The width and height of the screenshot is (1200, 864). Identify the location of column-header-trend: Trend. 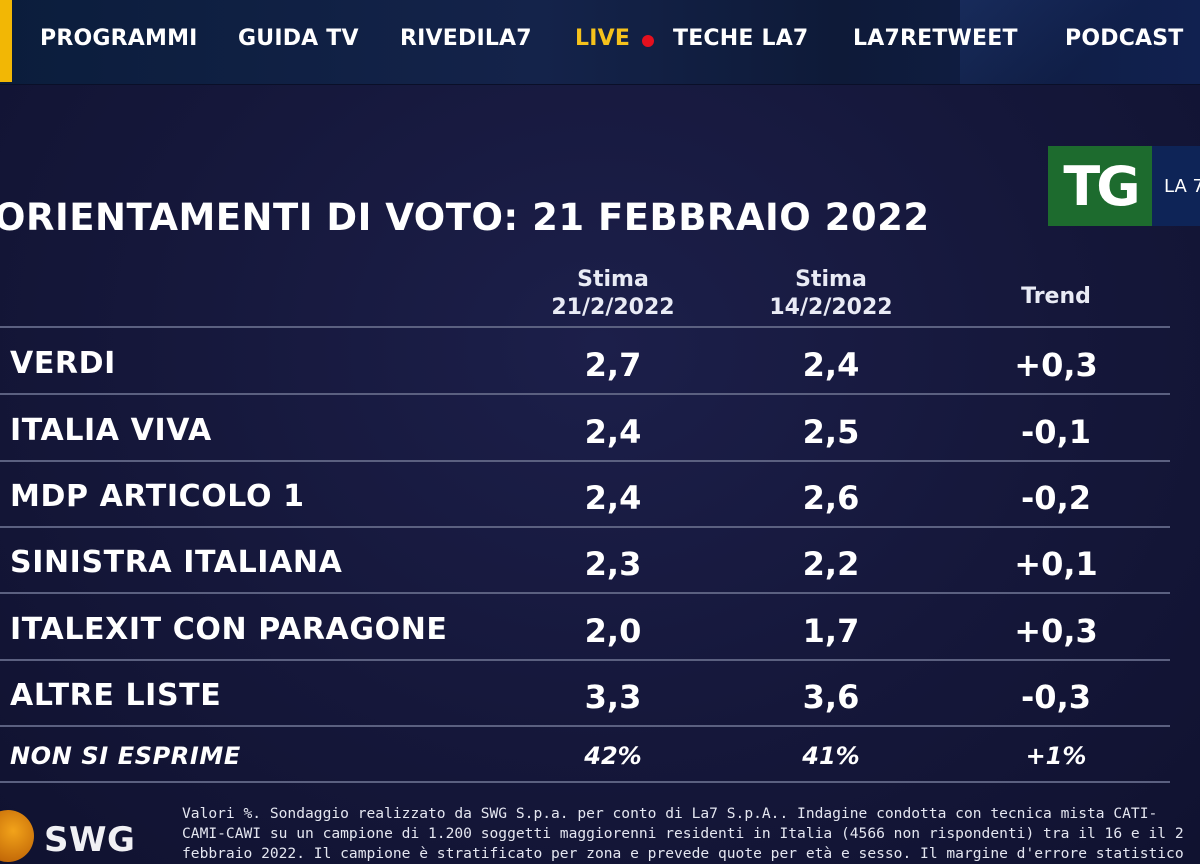
(1056, 297).